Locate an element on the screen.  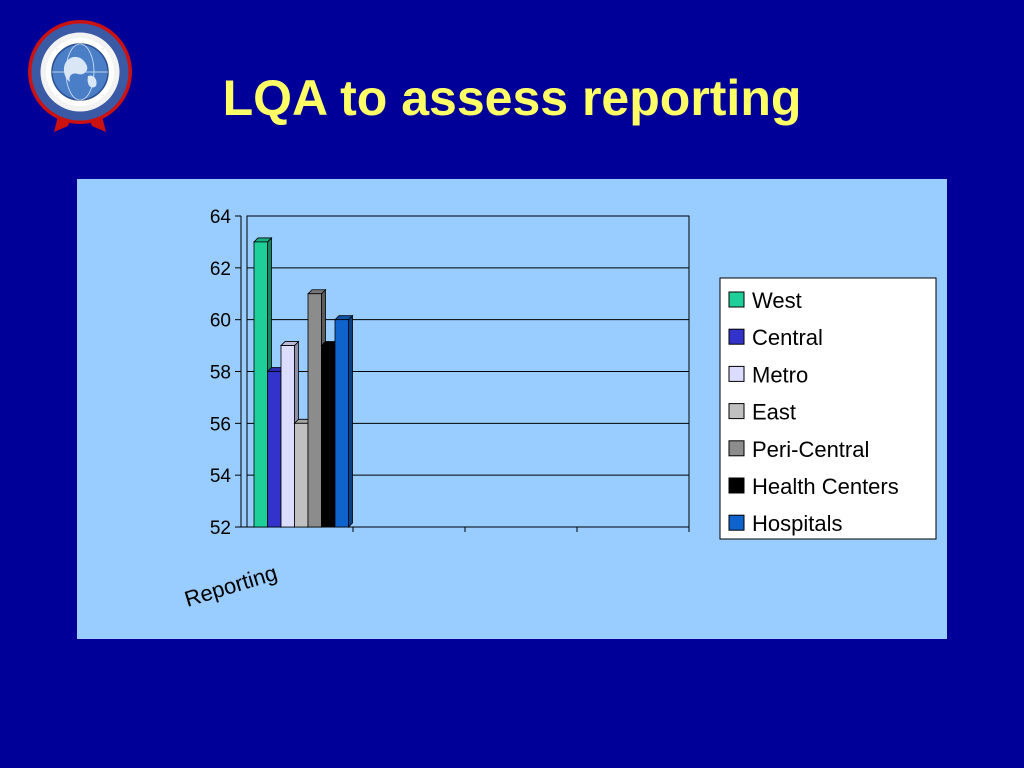
bars-layer is located at coordinates (303, 382).